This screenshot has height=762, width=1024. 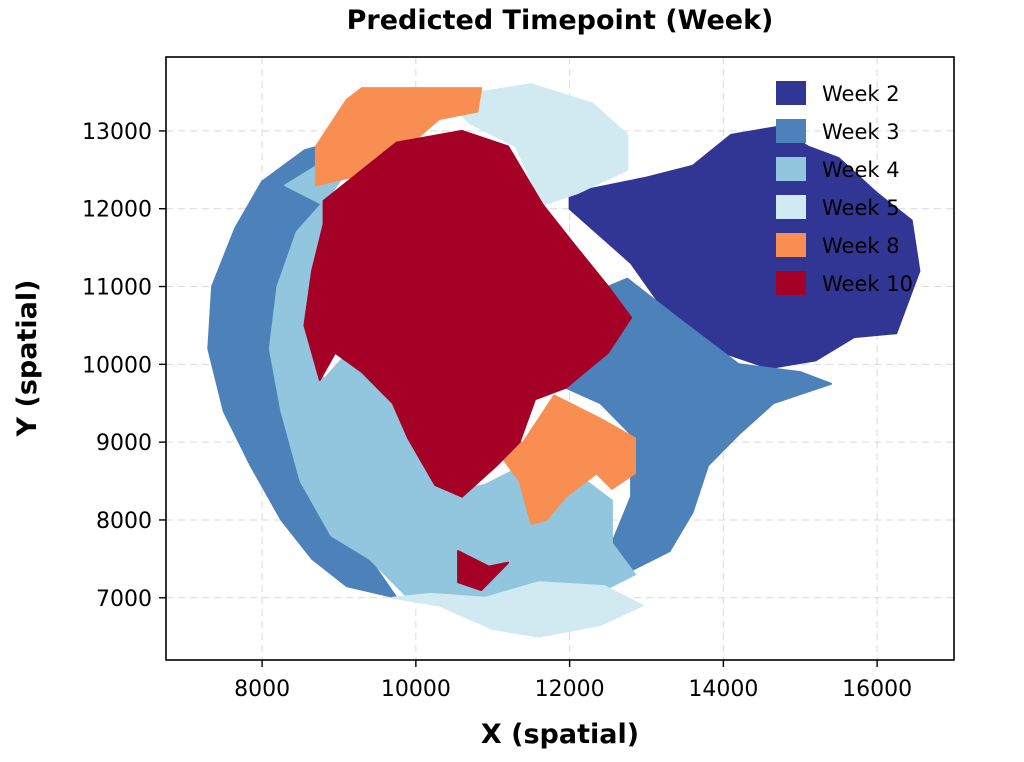 I want to click on y-tick-label: 13000, so click(x=117, y=132).